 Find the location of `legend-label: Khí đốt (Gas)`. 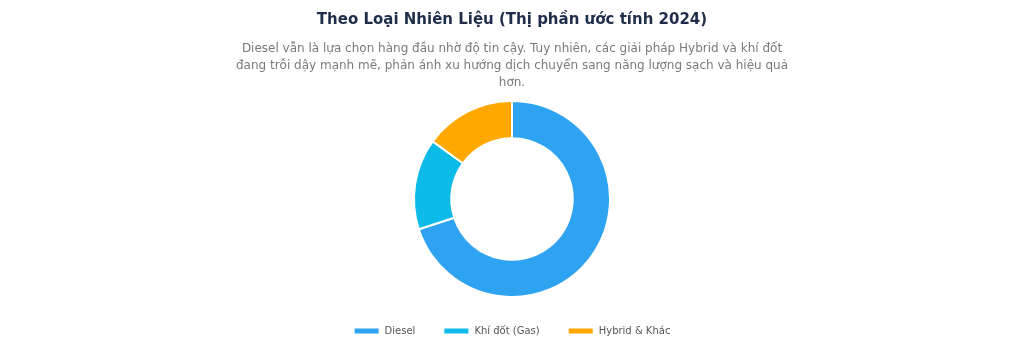

legend-label: Khí đốt (Gas) is located at coordinates (507, 330).